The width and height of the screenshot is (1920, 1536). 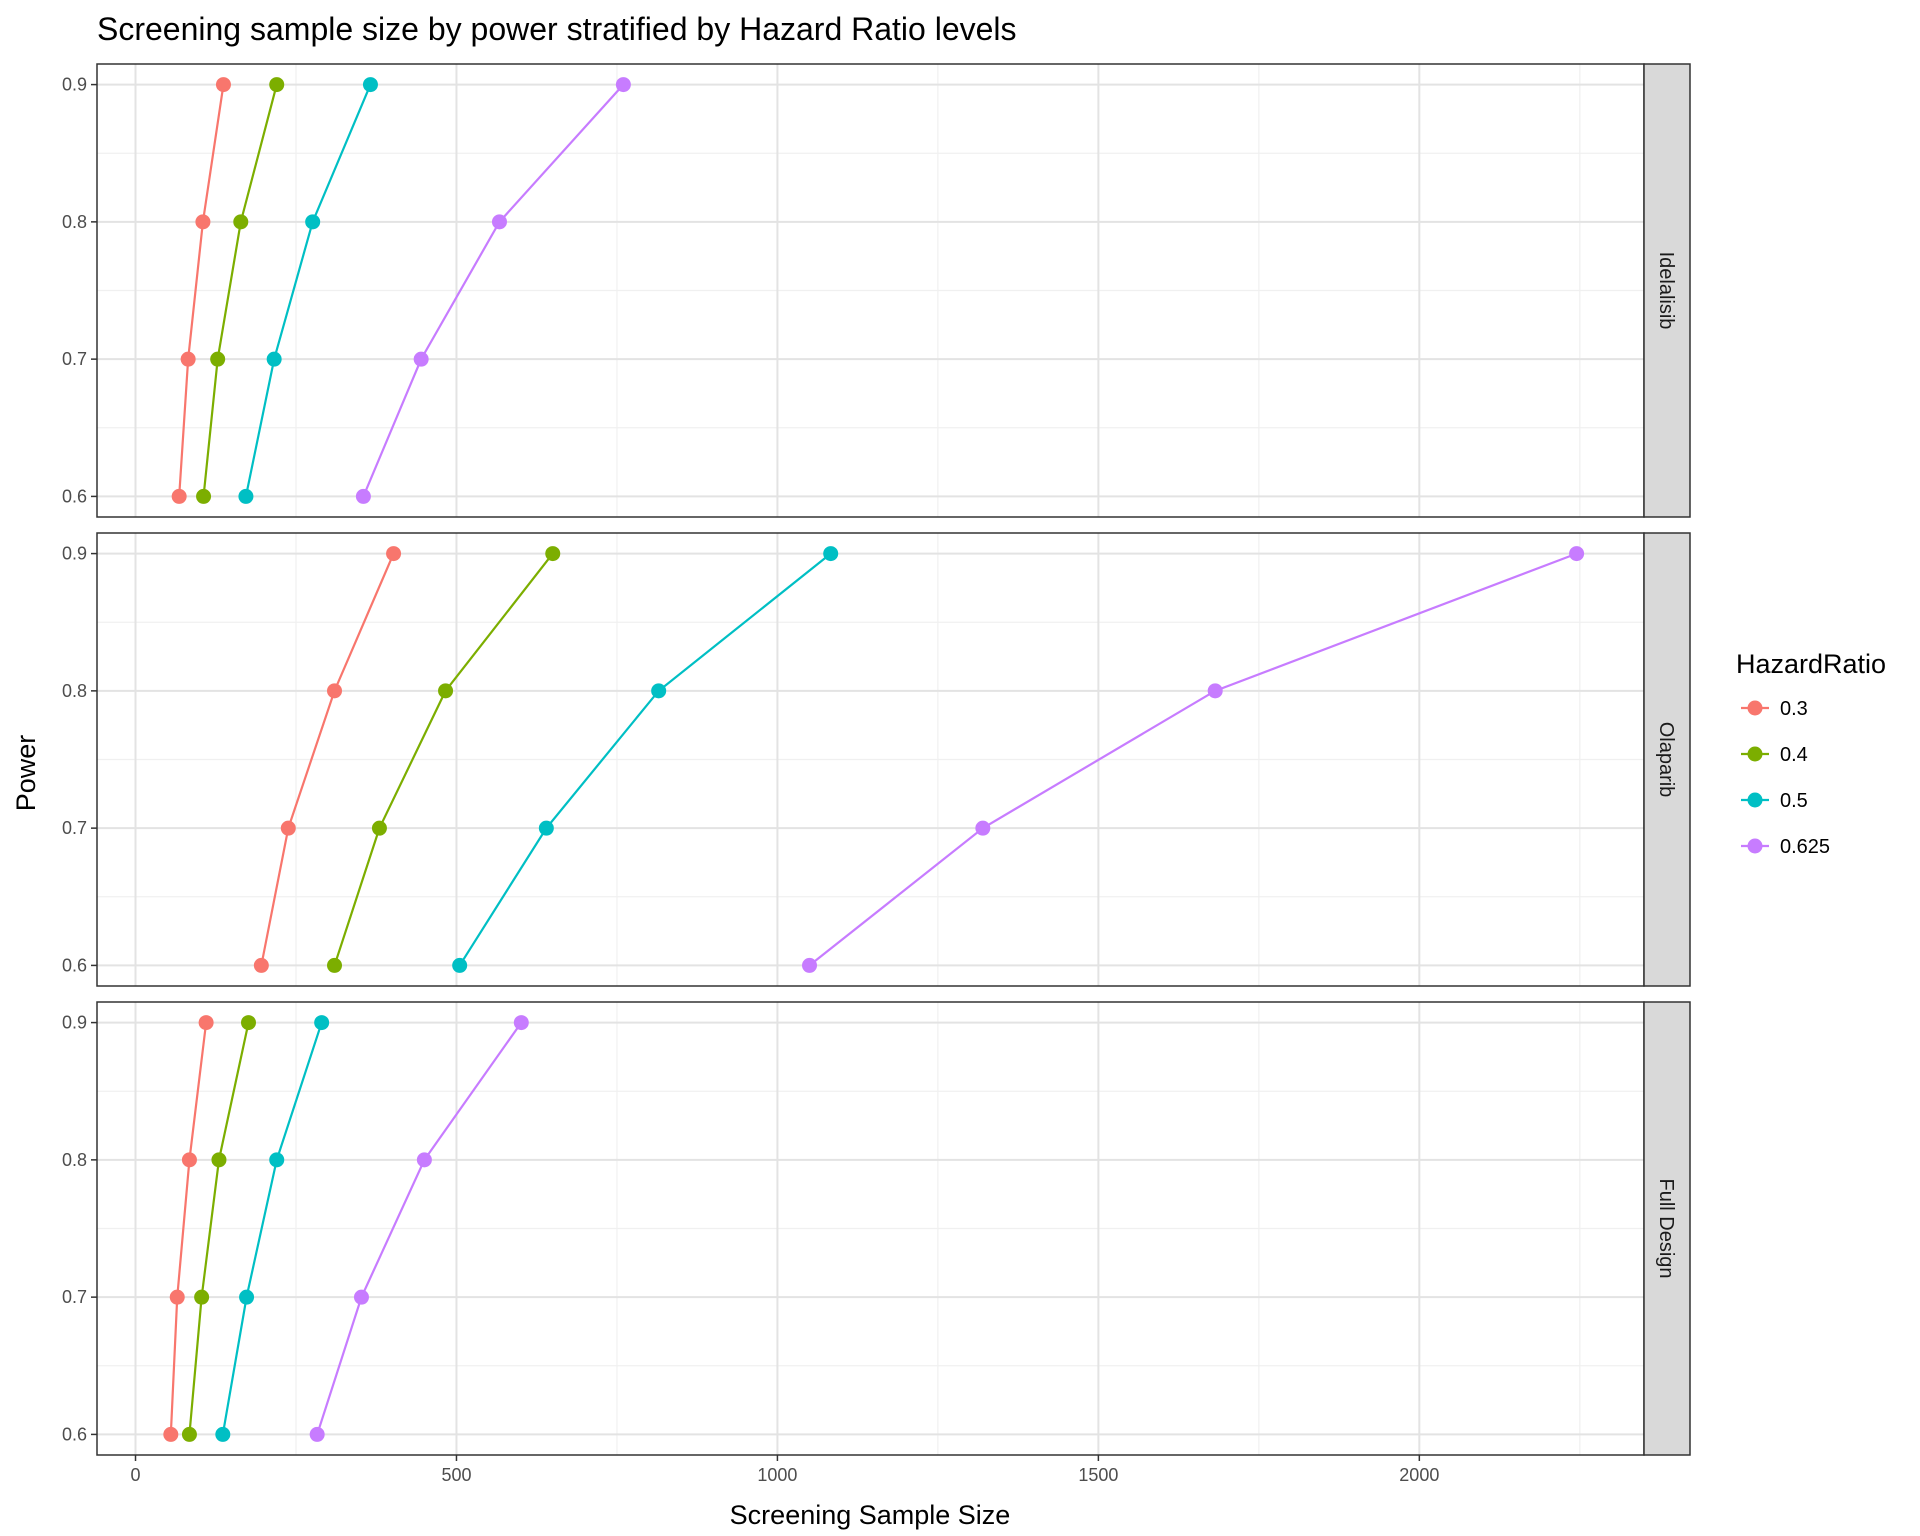 I want to click on legend-title: HazardRatio, so click(x=1811, y=664).